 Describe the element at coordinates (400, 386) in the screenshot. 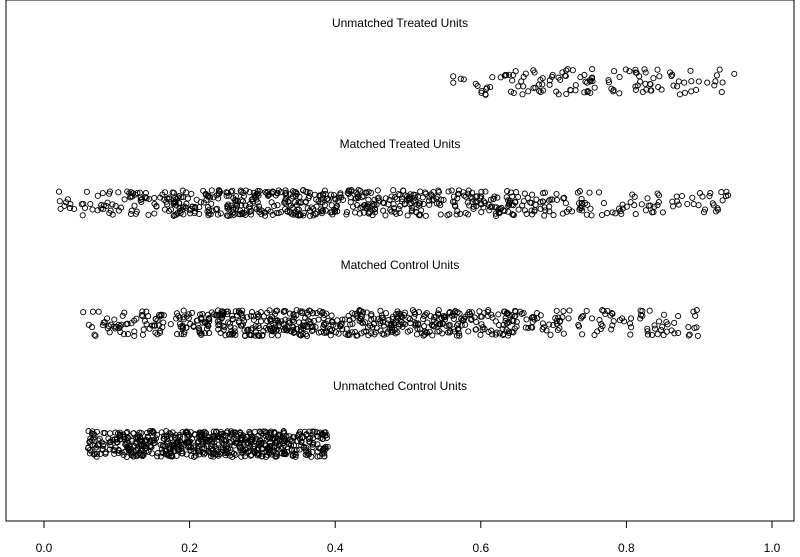

I see `group-label-unmatched-control-units: Unmatched Control Units` at that location.